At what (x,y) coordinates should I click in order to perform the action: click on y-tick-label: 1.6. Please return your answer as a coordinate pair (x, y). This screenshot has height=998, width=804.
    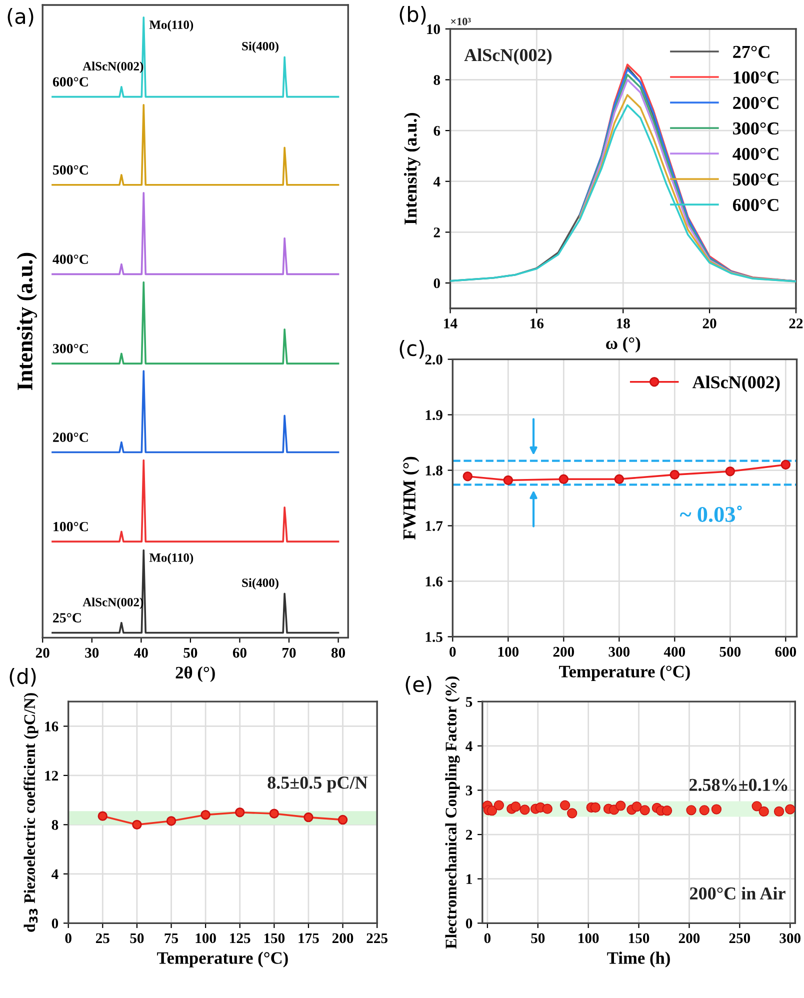
    Looking at the image, I should click on (434, 581).